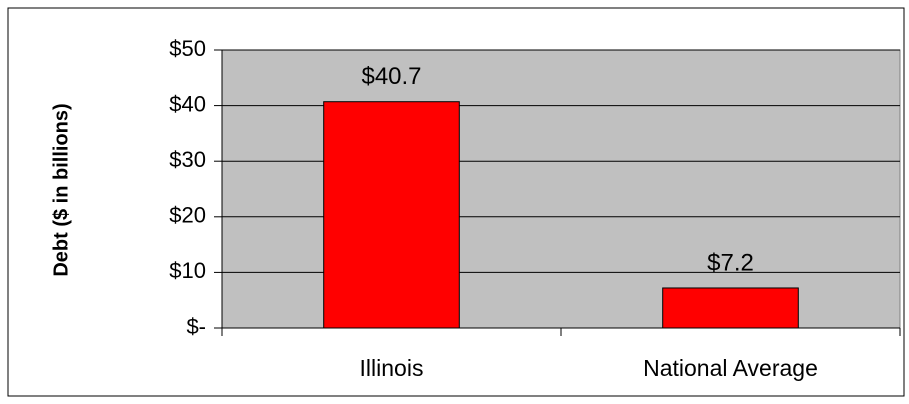 The height and width of the screenshot is (404, 909). I want to click on y-tick-label: $30, so click(187, 159).